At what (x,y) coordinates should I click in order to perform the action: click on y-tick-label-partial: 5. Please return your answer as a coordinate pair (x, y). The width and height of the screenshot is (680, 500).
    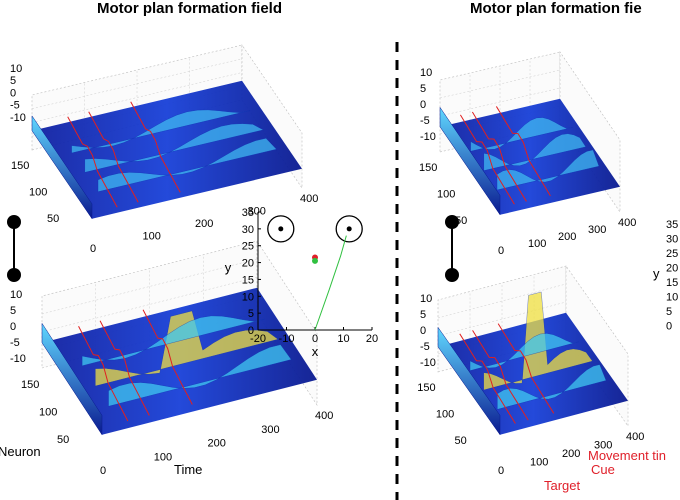
    Looking at the image, I should click on (669, 312).